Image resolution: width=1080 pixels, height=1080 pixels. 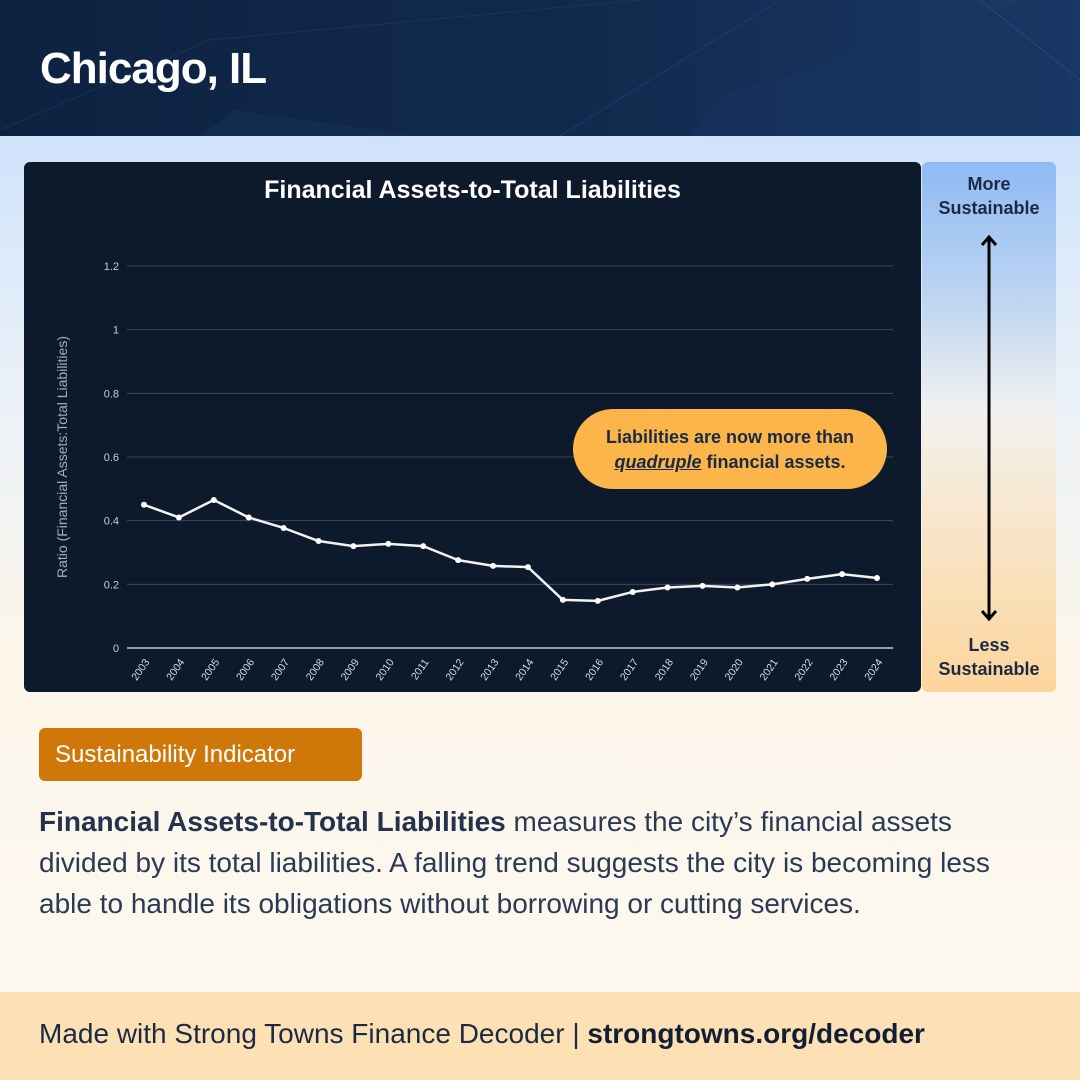 What do you see at coordinates (699, 670) in the screenshot?
I see `x-tick-label: 2019` at bounding box center [699, 670].